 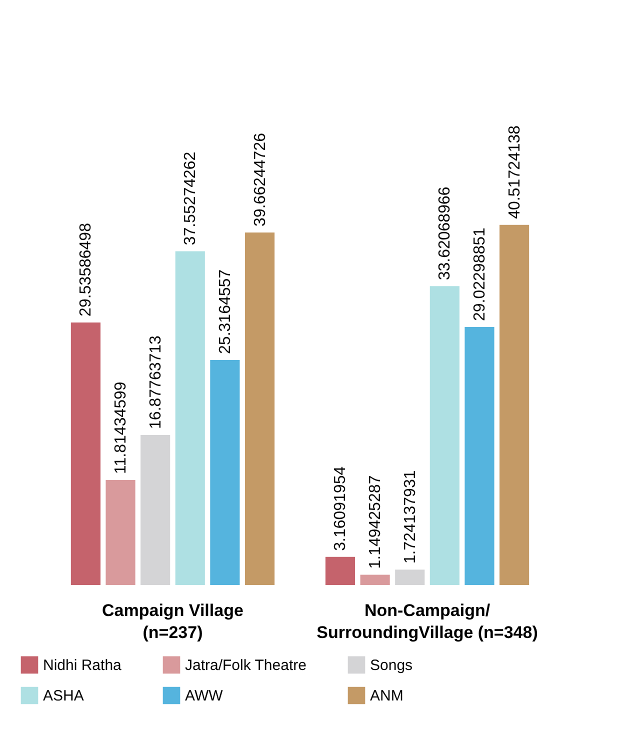 What do you see at coordinates (245, 665) in the screenshot?
I see `legend-label: Jatra/Folk Theatre` at bounding box center [245, 665].